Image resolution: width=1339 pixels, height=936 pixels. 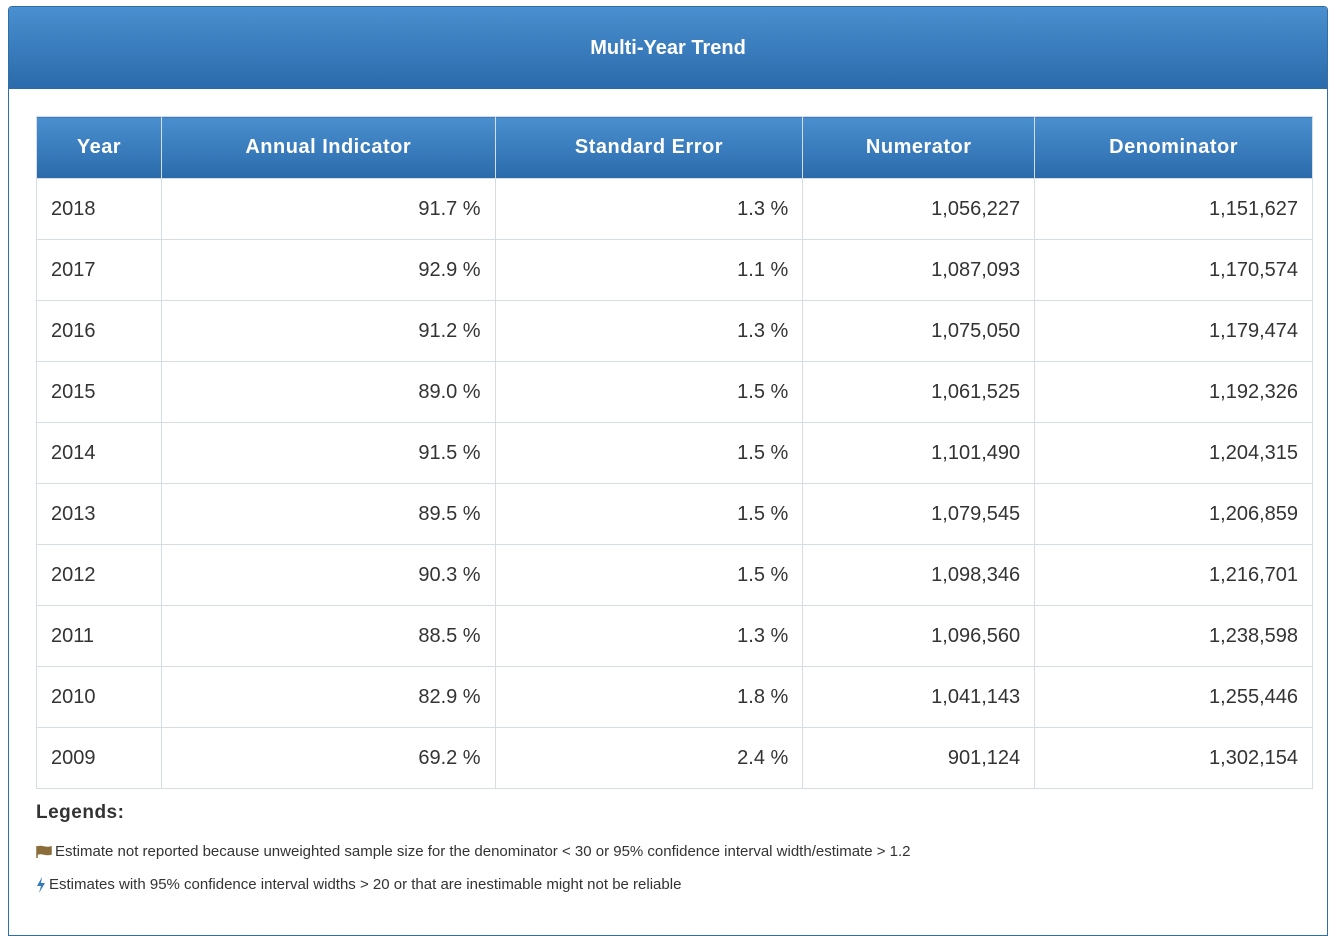 I want to click on table-cell: 82.9 %, so click(x=328, y=697).